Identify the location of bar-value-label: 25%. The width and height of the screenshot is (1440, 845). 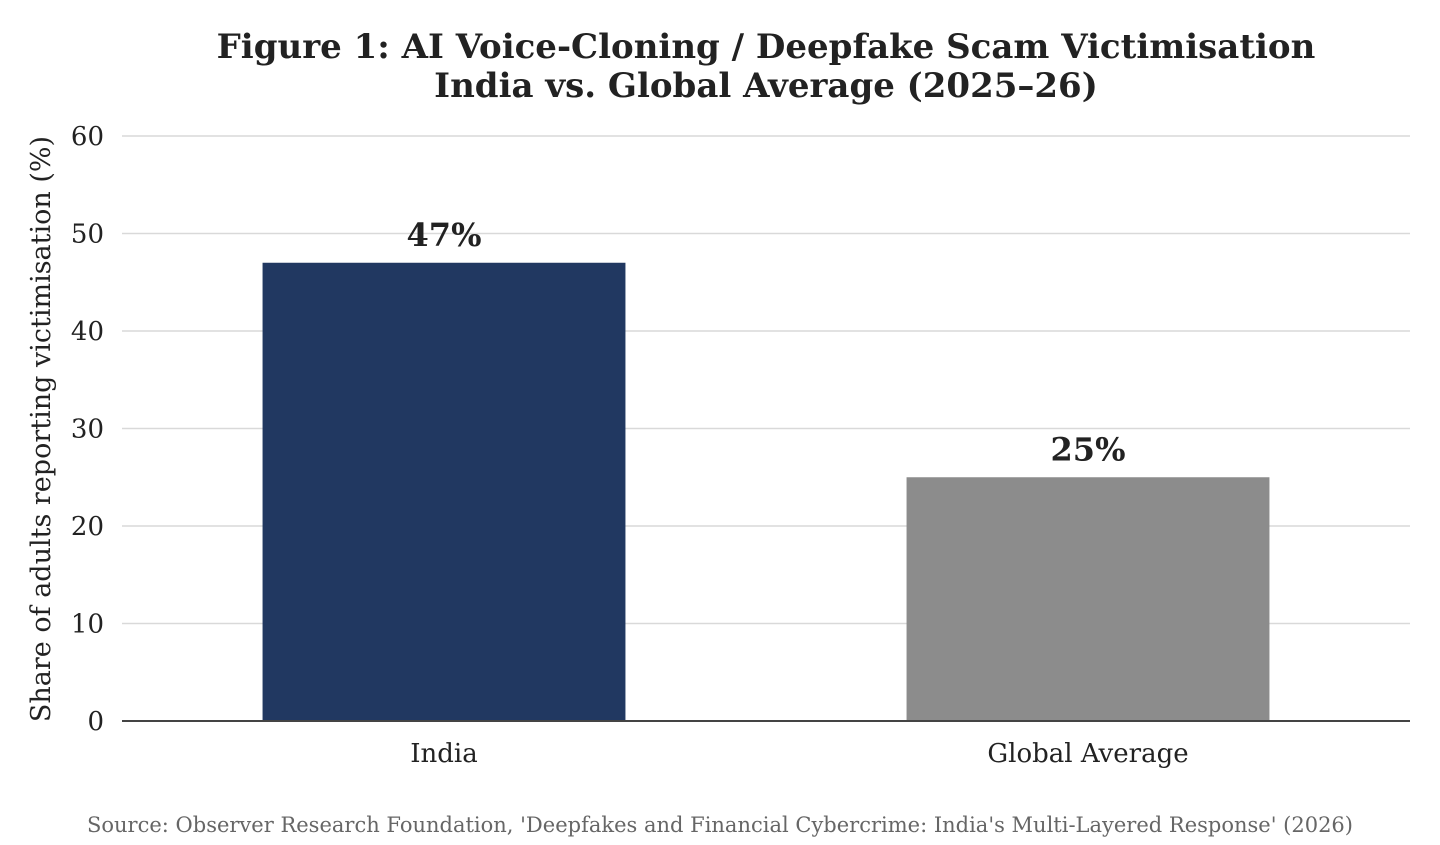
(1088, 449).